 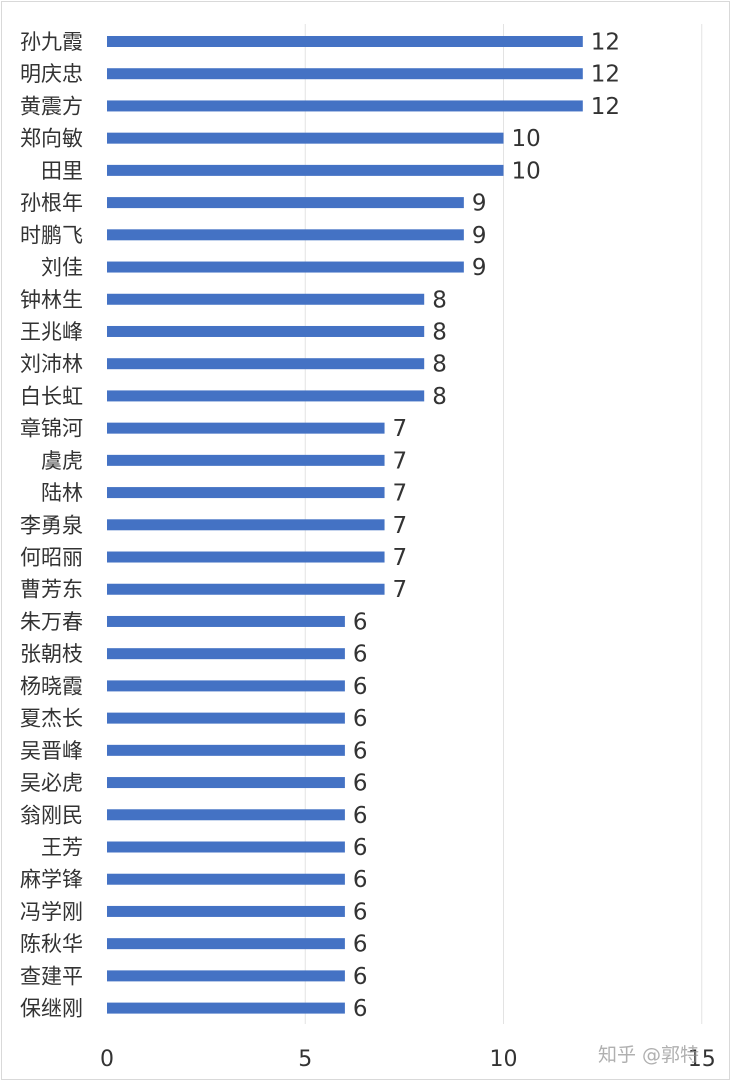 I want to click on category-label: 钟林生, so click(x=51, y=300).